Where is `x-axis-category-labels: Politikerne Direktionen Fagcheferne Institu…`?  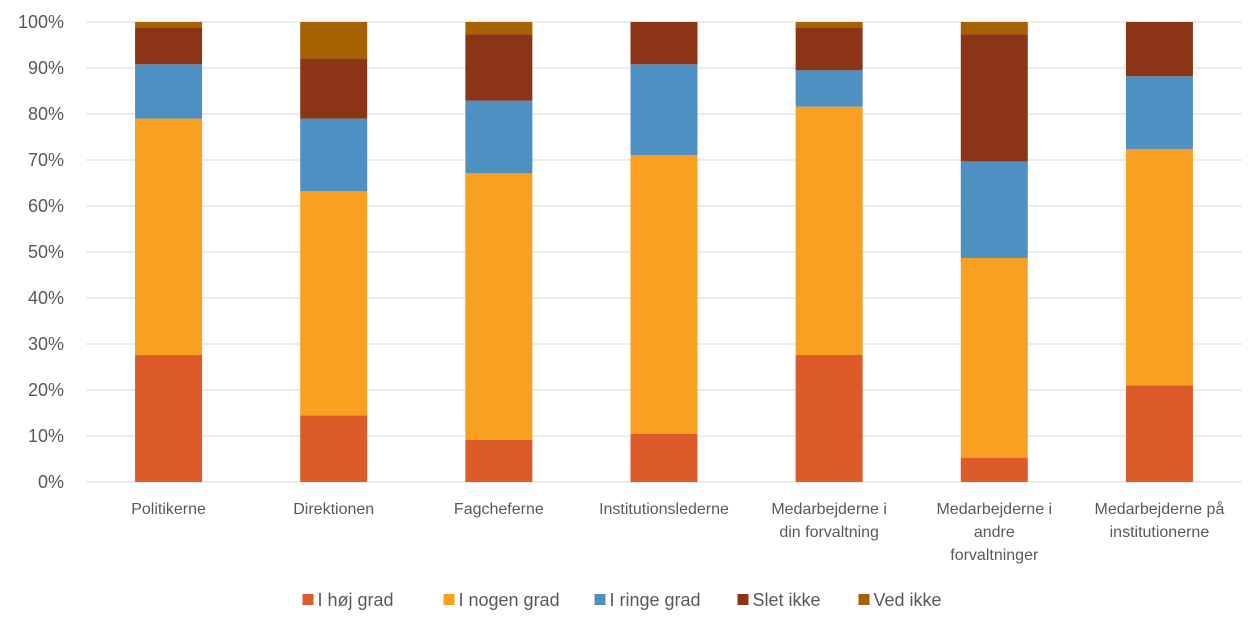
x-axis-category-labels: Politikerne Direktionen Fagcheferne Institu… is located at coordinates (677, 532).